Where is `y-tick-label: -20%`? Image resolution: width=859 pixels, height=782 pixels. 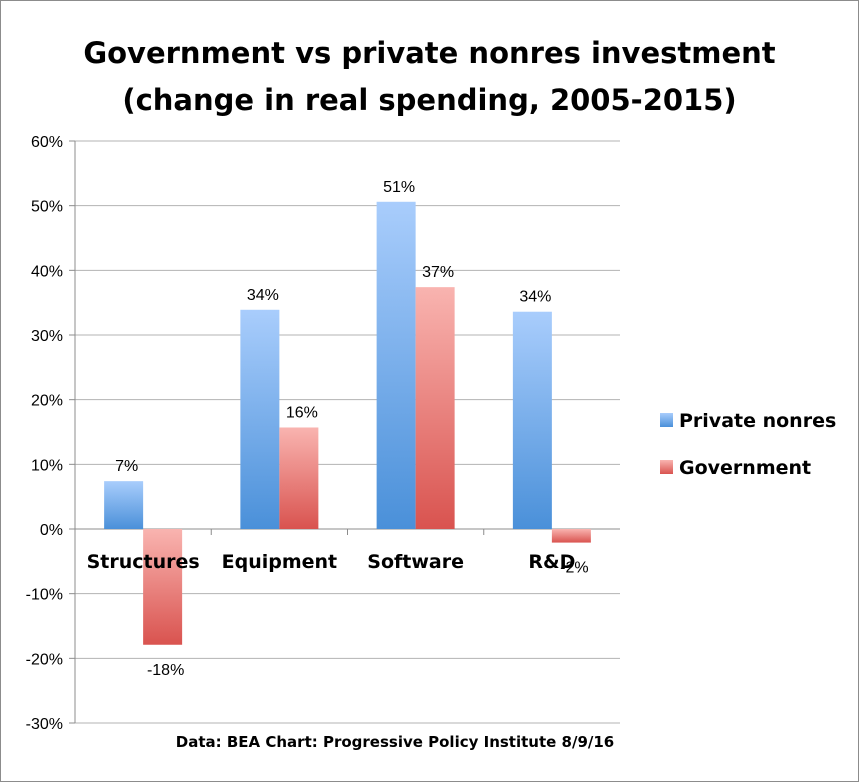
y-tick-label: -20% is located at coordinates (44, 659).